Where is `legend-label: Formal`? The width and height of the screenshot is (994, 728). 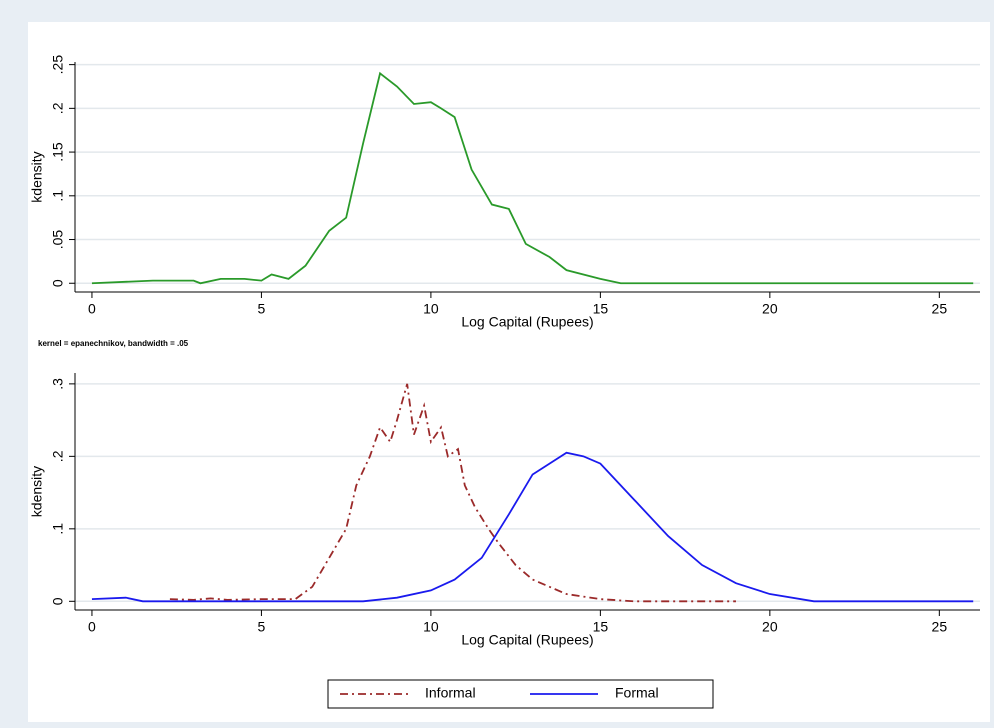
legend-label: Formal is located at coordinates (637, 693).